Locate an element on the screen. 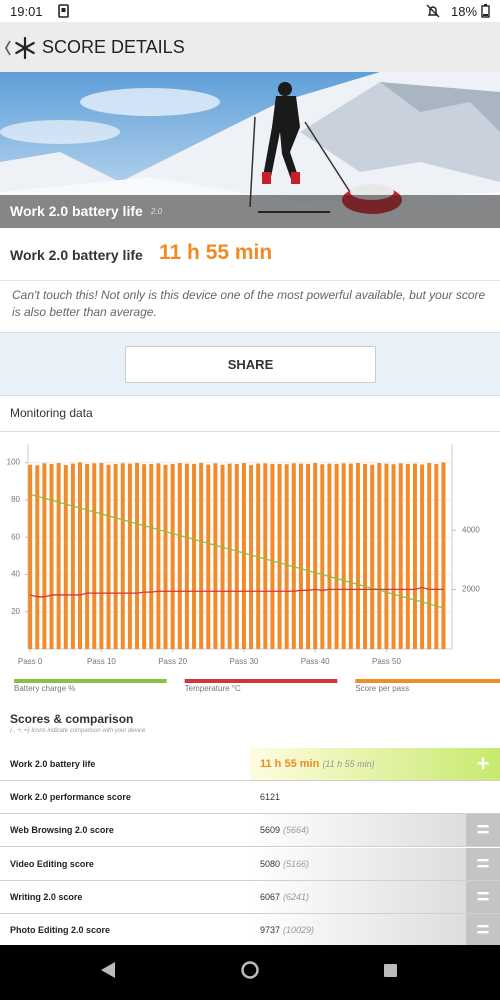 The width and height of the screenshot is (500, 1005). score-value: 11 h 55 min (11 h 55 min) is located at coordinates (317, 764).